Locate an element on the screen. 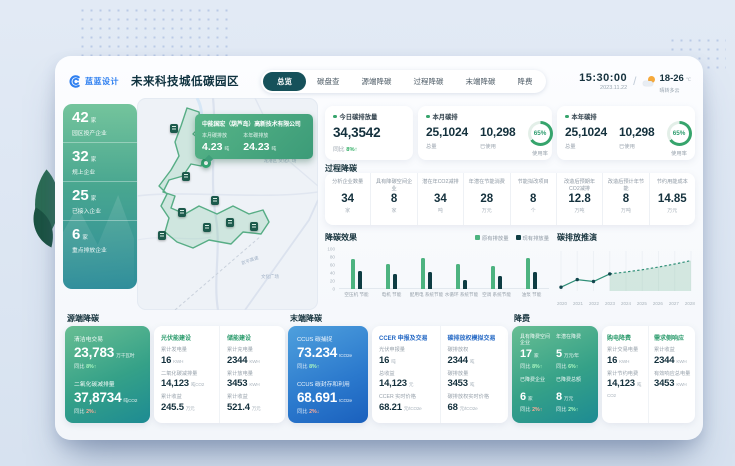 This screenshot has height=466, width=735. metric: 潜在年CO2减排 34 吨 is located at coordinates (439, 199).